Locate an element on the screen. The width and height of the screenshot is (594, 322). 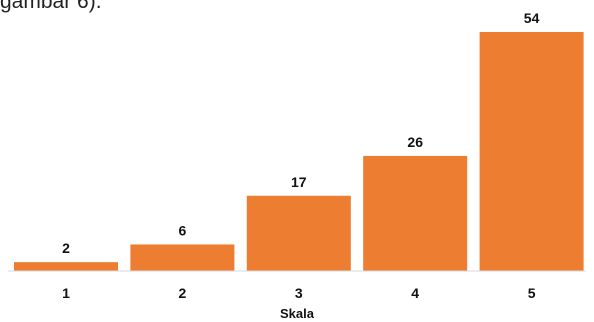
x-tick-label-2: 2 is located at coordinates (183, 293).